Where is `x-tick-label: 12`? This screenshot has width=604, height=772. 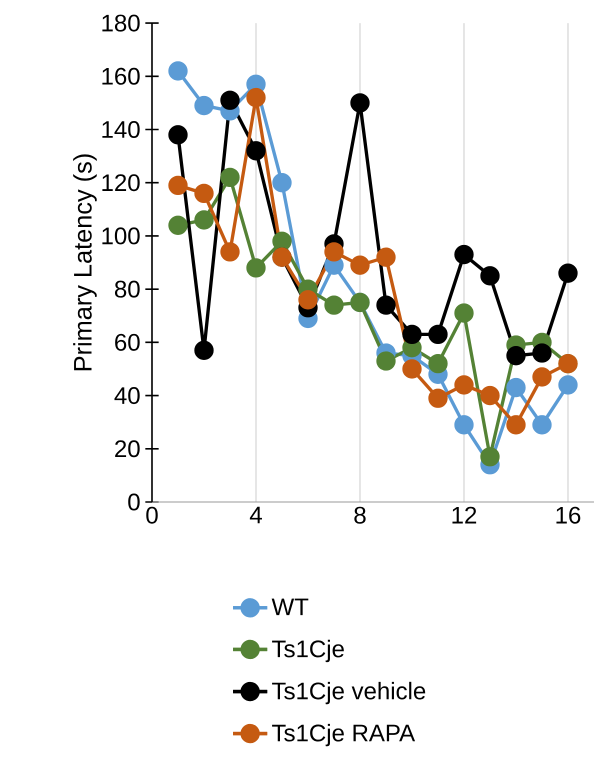 x-tick-label: 12 is located at coordinates (464, 515).